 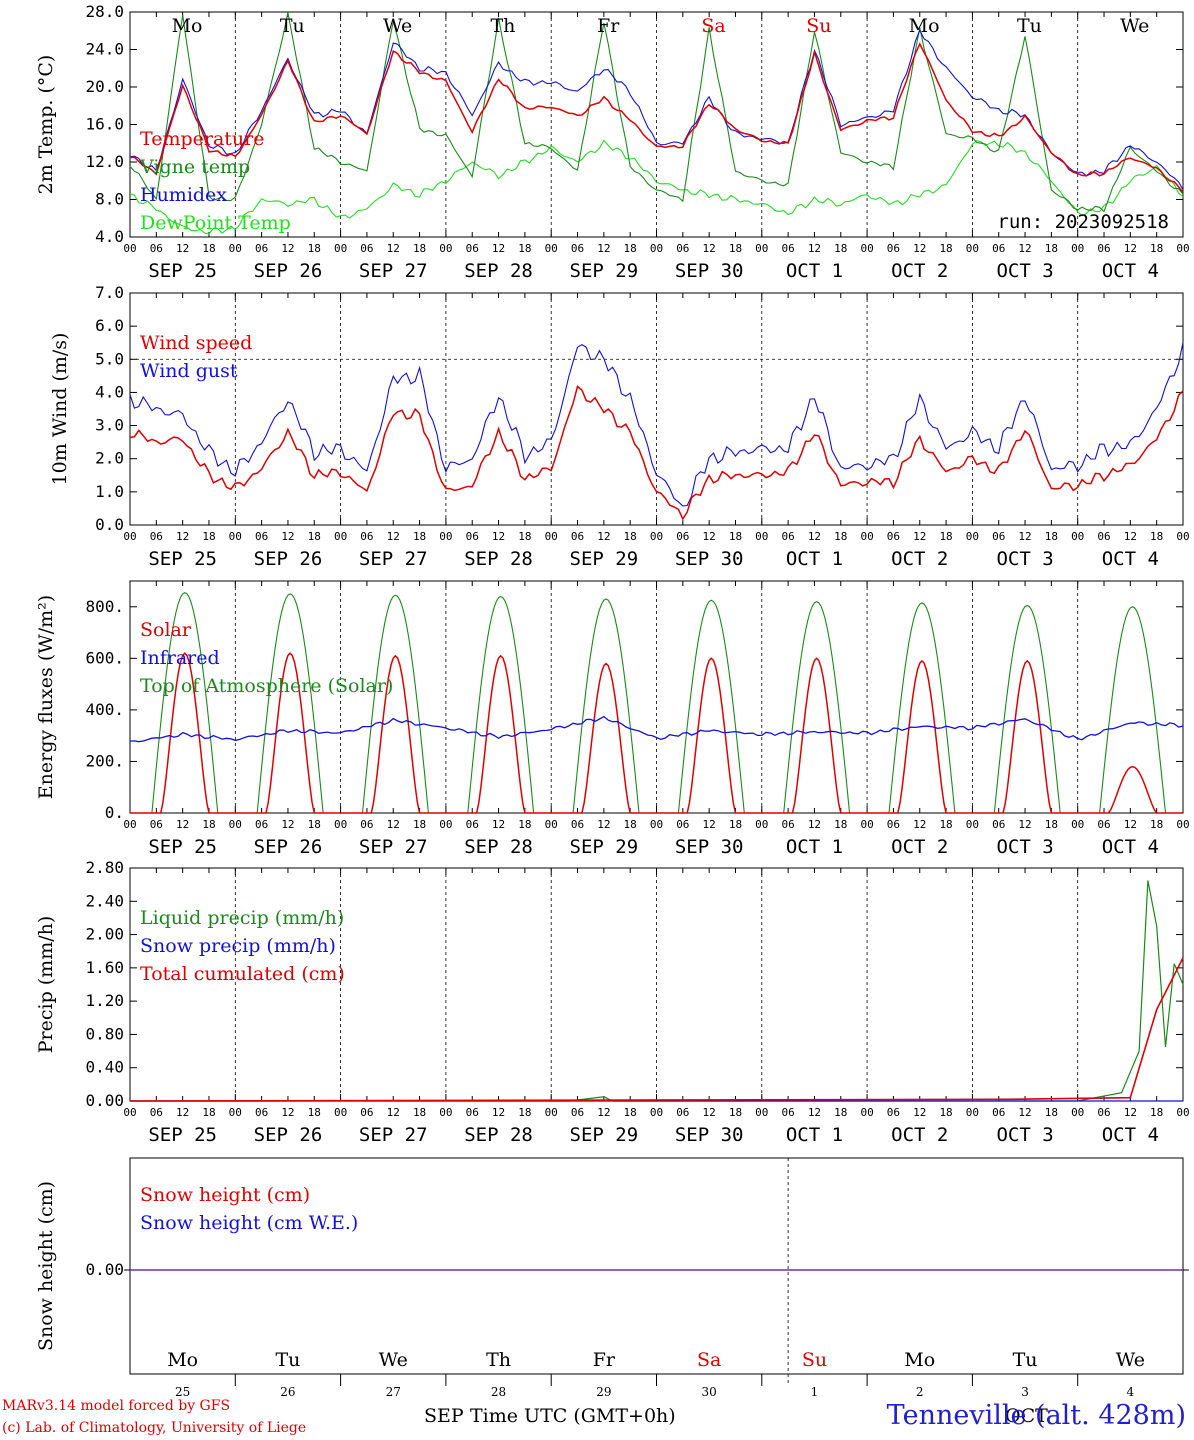 I want to click on legend-entry: Temperature, so click(x=202, y=139).